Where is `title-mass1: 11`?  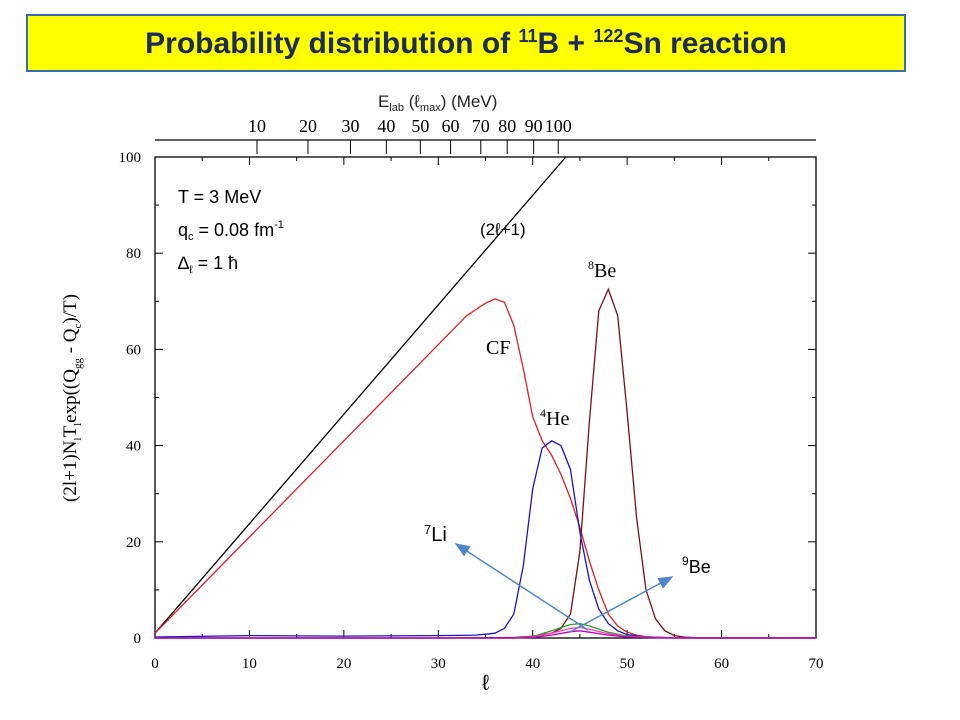 title-mass1: 11 is located at coordinates (528, 35).